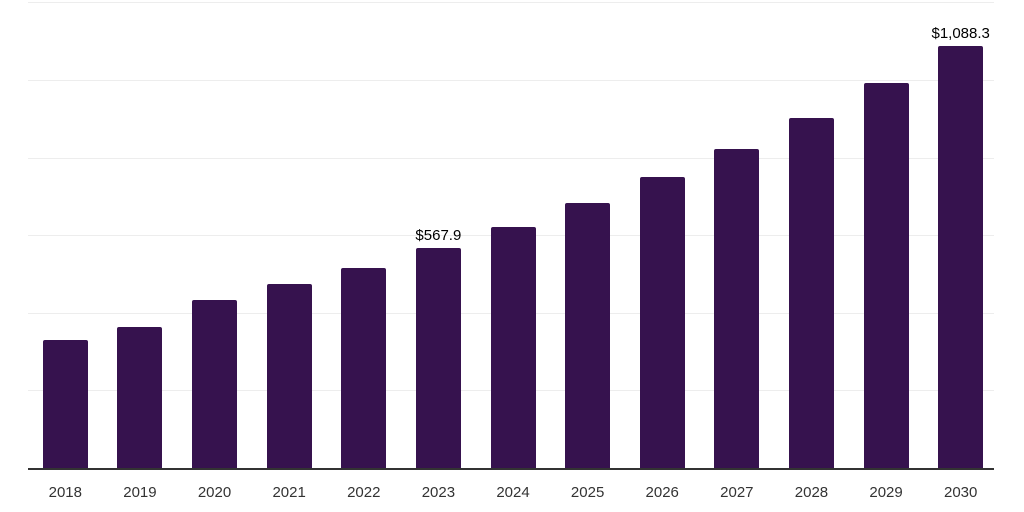 This screenshot has width=1024, height=512. Describe the element at coordinates (811, 292) in the screenshot. I see `bar-2028` at that location.